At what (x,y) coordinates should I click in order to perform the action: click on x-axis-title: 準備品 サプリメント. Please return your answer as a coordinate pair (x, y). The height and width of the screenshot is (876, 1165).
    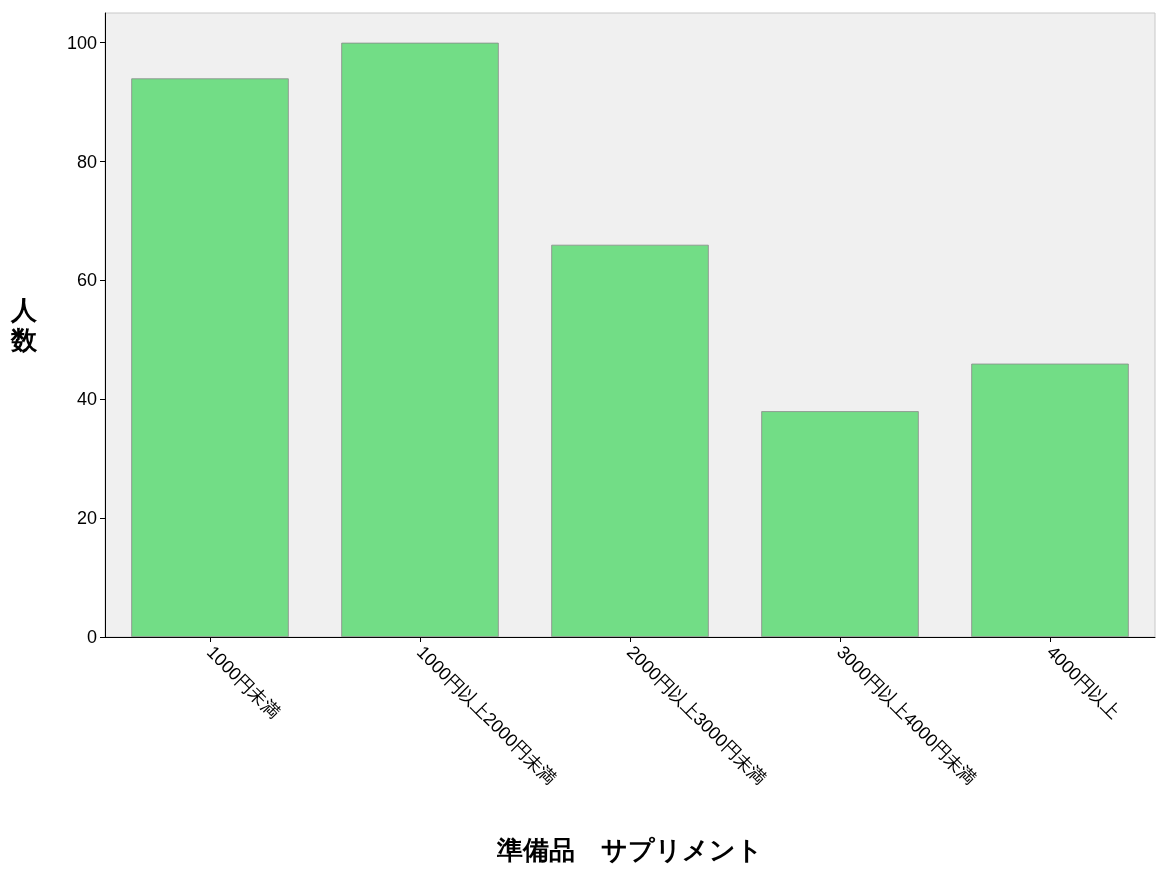
    Looking at the image, I should click on (629, 850).